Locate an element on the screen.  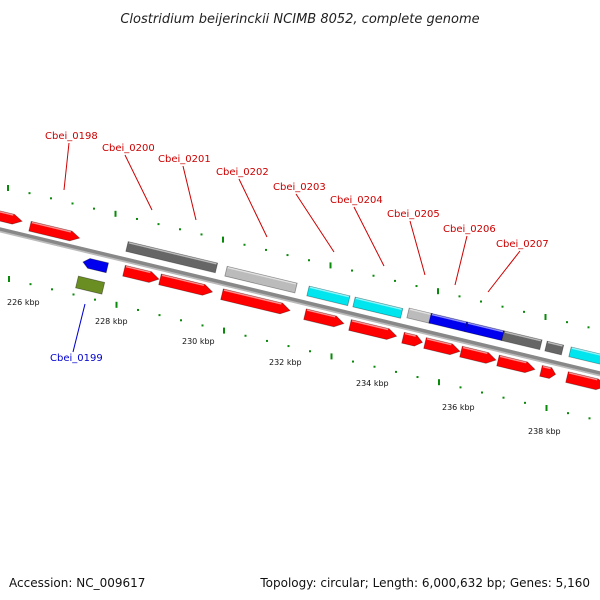
cds-cbei-0202-shape is located at coordinates (255, 301).